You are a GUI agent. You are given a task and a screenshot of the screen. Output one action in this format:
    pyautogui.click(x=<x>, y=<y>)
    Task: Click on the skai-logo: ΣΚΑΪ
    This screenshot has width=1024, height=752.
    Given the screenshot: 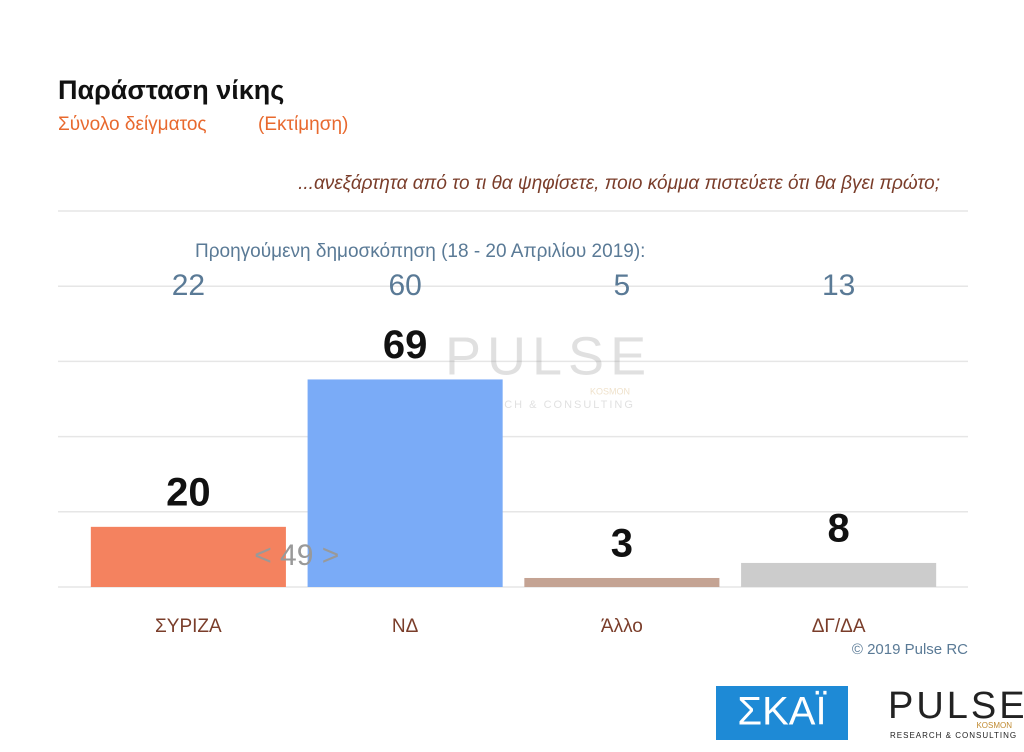 What is the action you would take?
    pyautogui.click(x=782, y=712)
    